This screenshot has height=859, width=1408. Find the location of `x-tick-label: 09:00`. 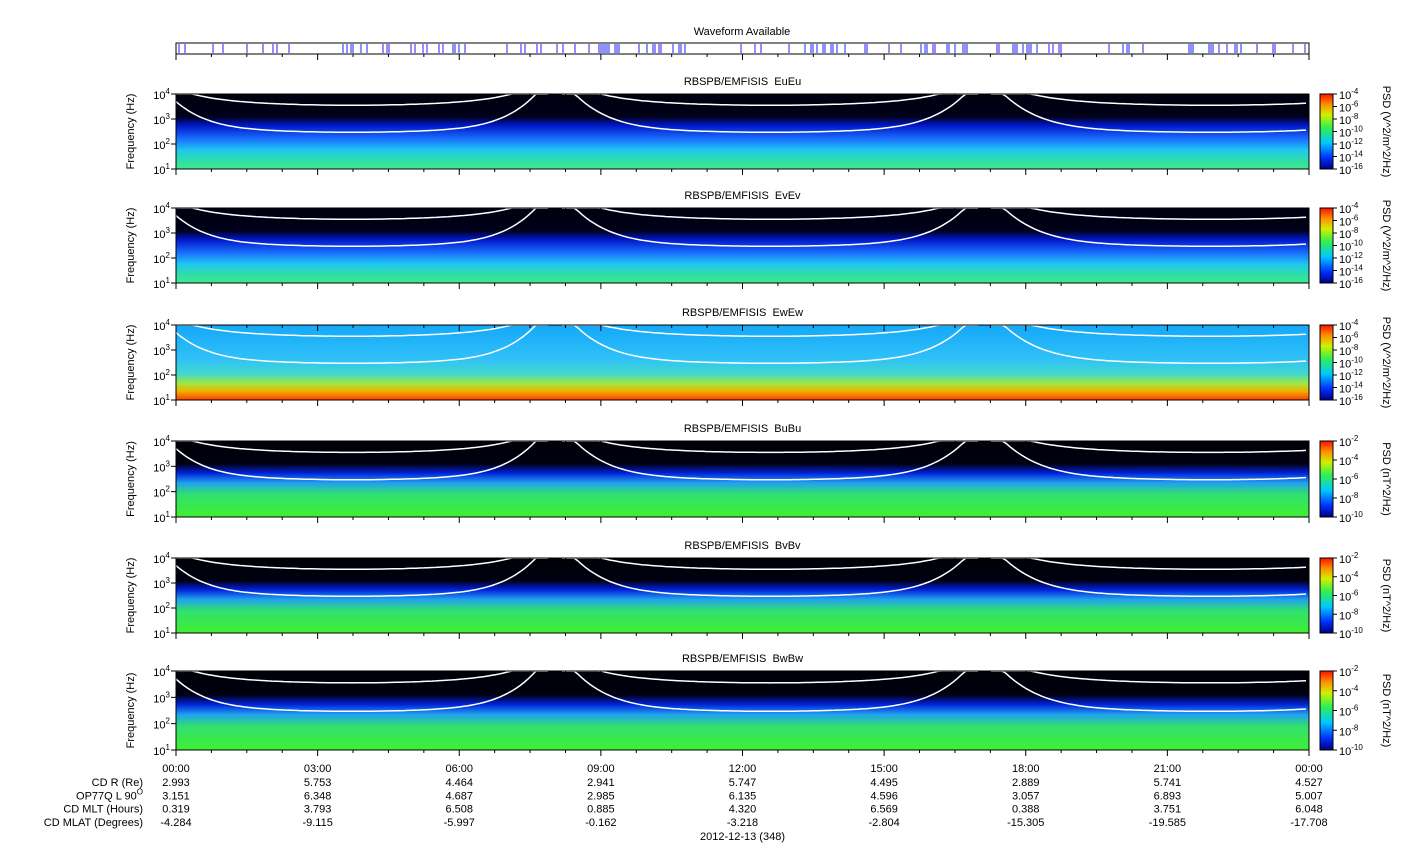

x-tick-label: 09:00 is located at coordinates (601, 769).